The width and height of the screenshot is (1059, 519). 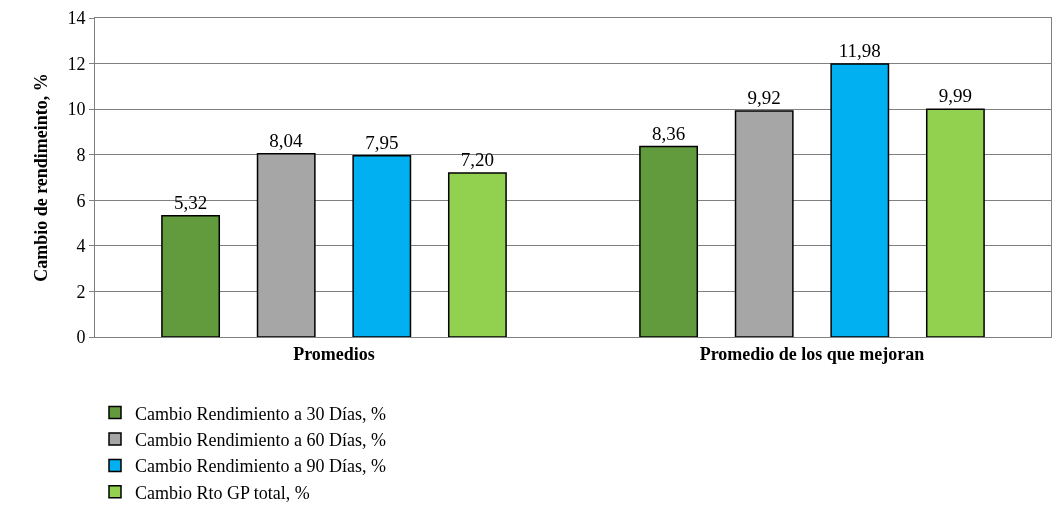 I want to click on y-tick-label: 10, so click(x=76, y=109).